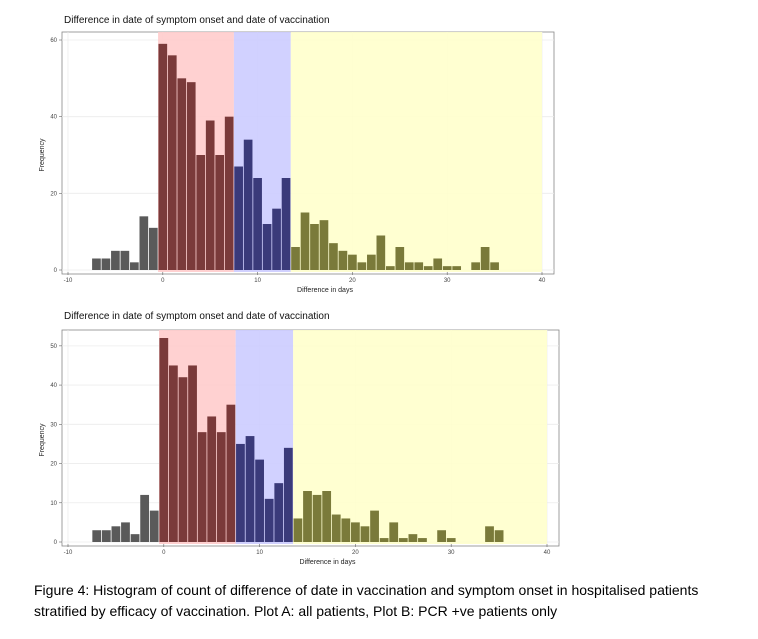 This screenshot has height=639, width=758. I want to click on y-tick-label: 50, so click(53, 347).